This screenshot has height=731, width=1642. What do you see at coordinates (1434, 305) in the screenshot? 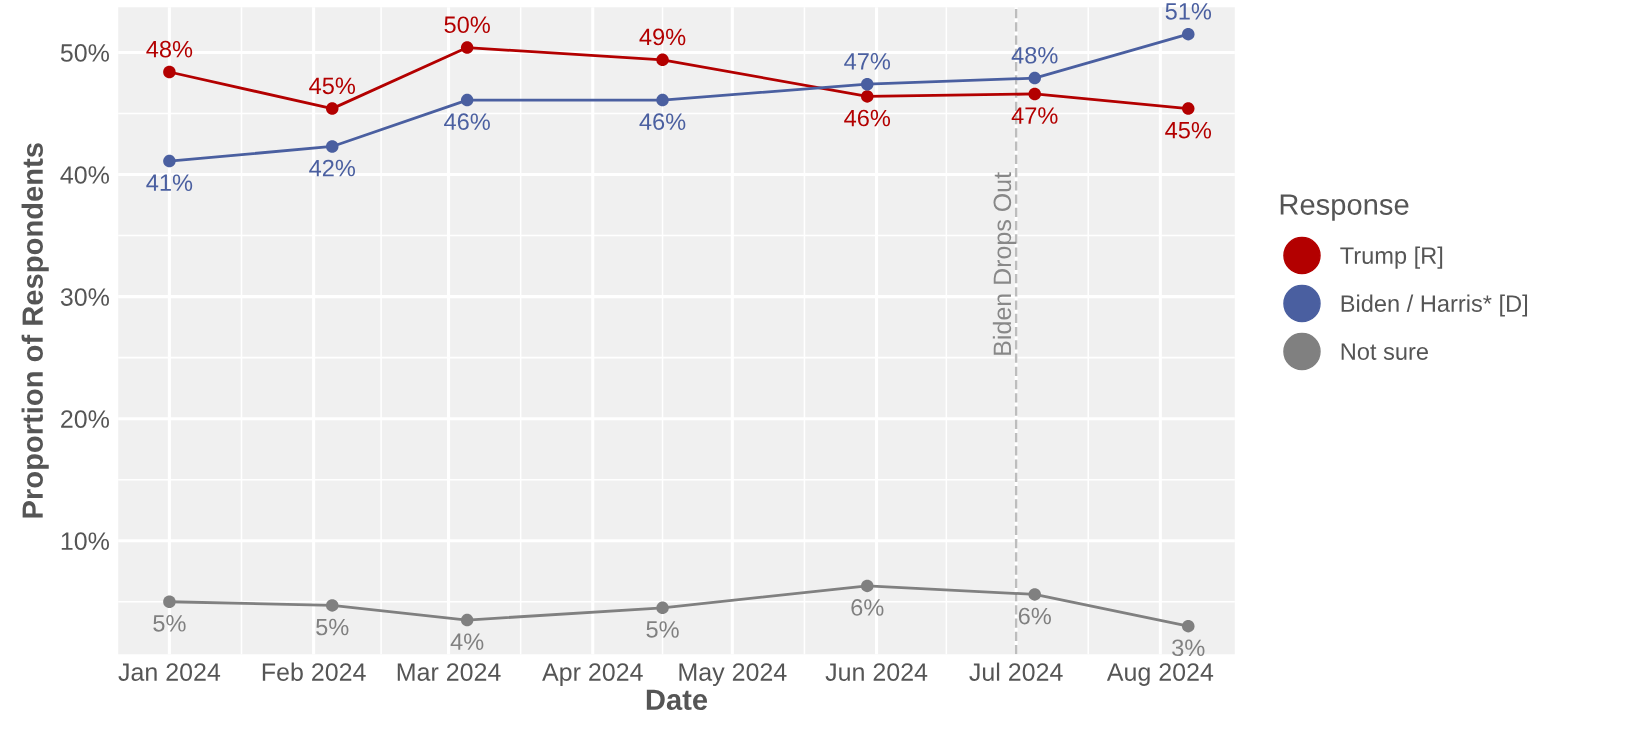
I see `legend-label: Biden / Harris* [D]` at bounding box center [1434, 305].